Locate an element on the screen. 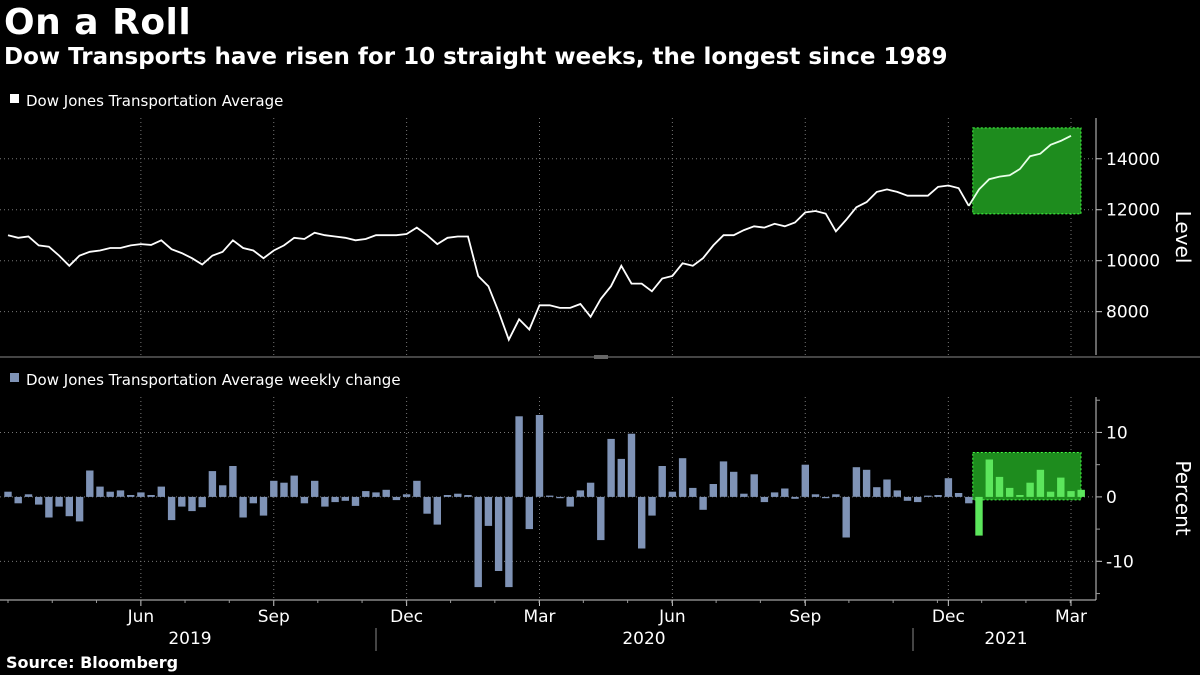 The width and height of the screenshot is (1200, 675). level-tick-label: 10000 is located at coordinates (1133, 262).